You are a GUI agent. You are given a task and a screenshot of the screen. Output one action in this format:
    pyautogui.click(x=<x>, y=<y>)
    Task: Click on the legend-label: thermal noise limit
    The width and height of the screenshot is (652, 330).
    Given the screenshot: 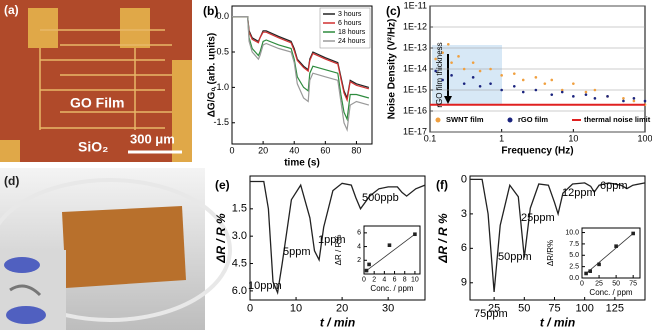 What is the action you would take?
    pyautogui.click(x=617, y=119)
    